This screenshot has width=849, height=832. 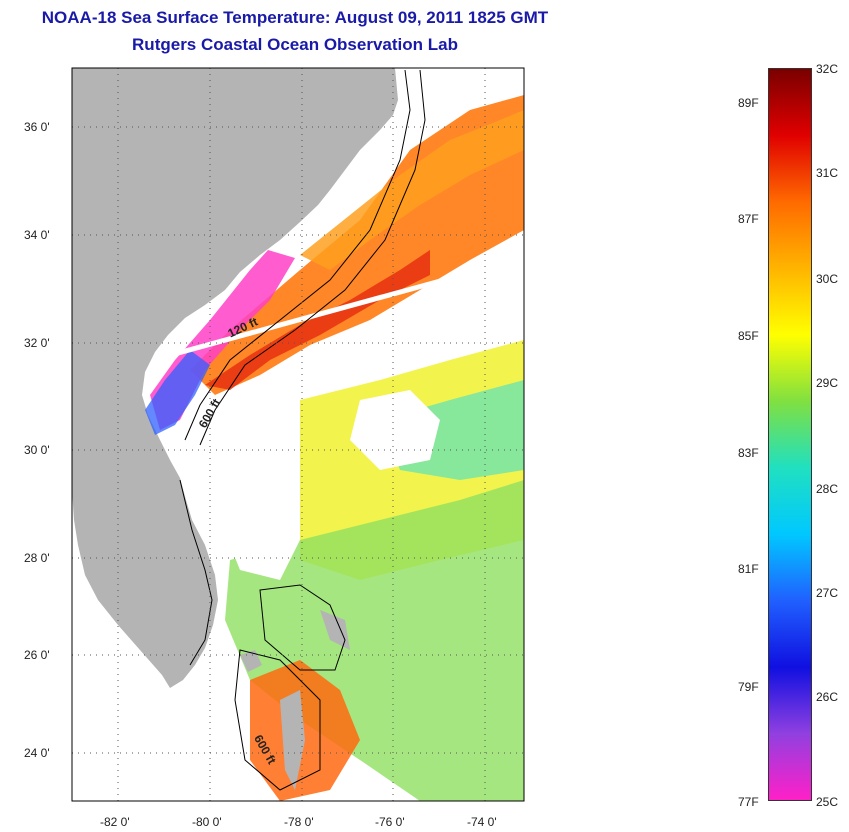 What do you see at coordinates (37, 753) in the screenshot?
I see `lat-label: 24 0'` at bounding box center [37, 753].